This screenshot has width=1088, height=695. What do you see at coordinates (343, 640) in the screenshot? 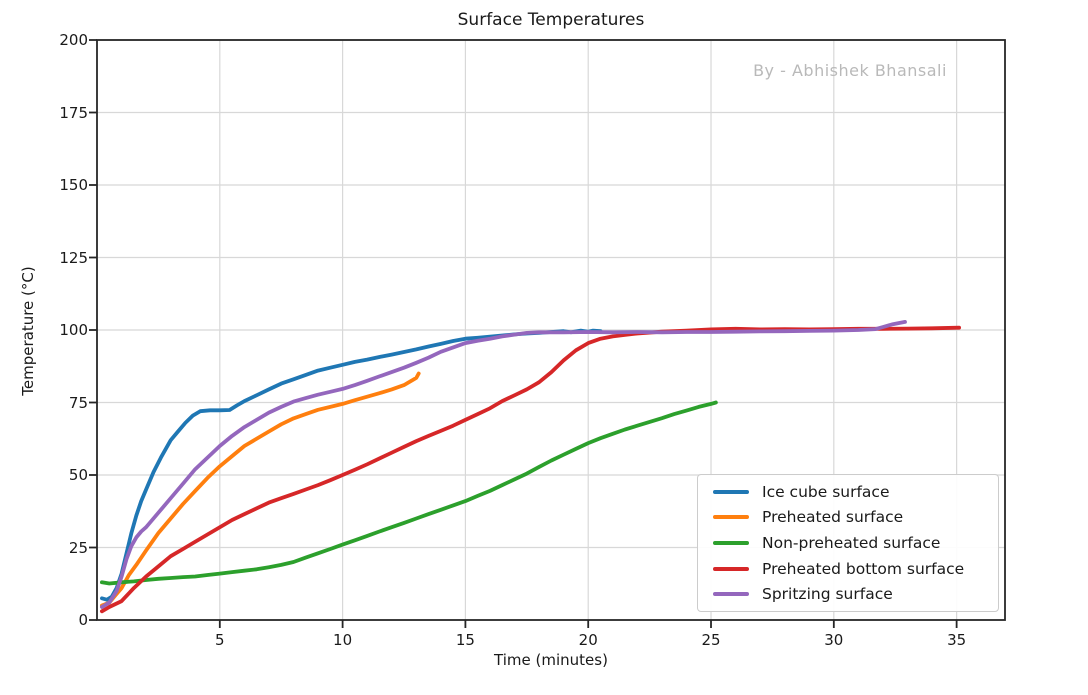
I see `x-tick-label: 10` at bounding box center [343, 640].